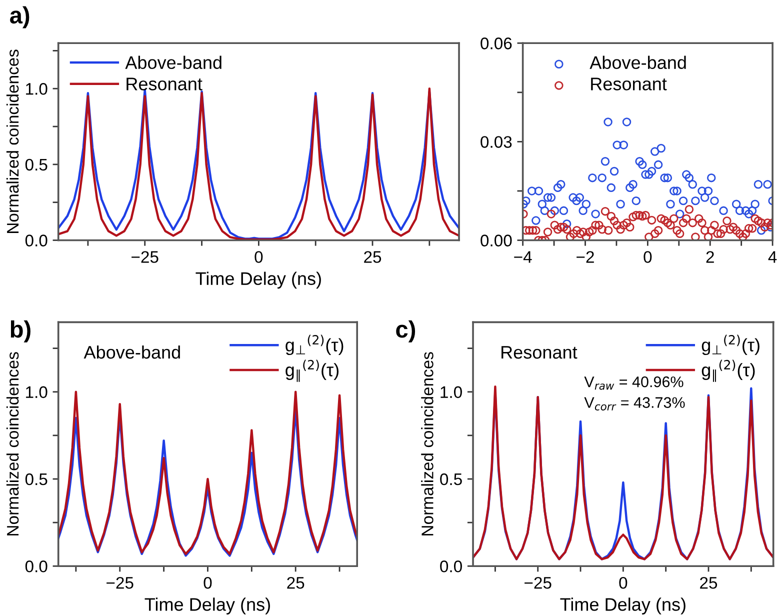  What do you see at coordinates (585, 257) in the screenshot?
I see `x-tick-label: −2` at bounding box center [585, 257].